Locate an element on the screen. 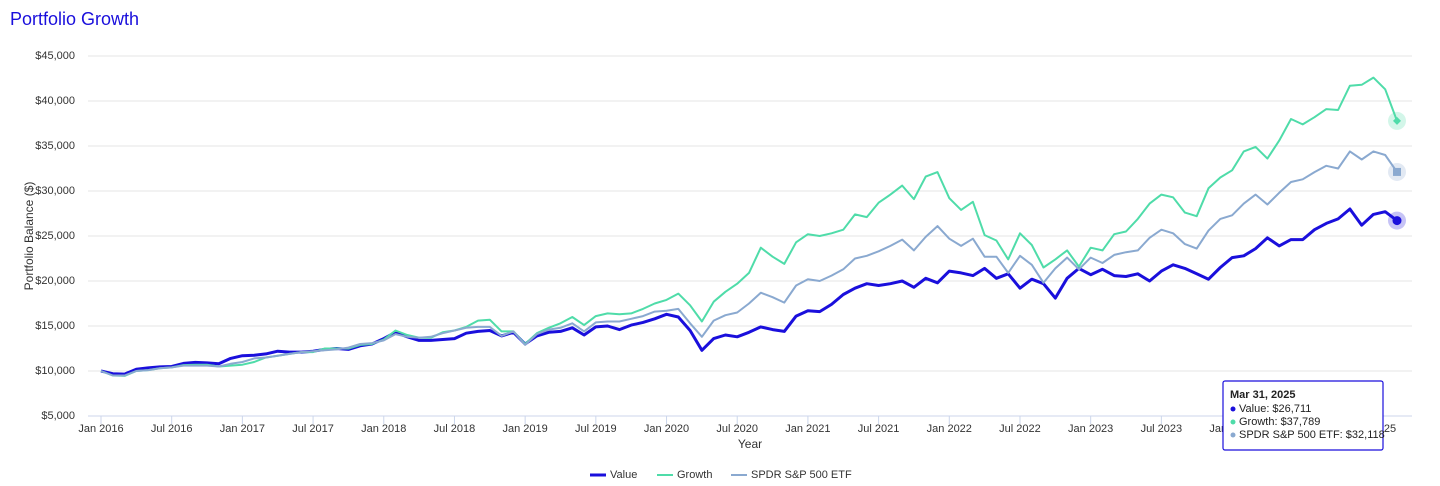 Image resolution: width=1440 pixels, height=486 pixels. x-tick-label: Jul 2018 is located at coordinates (455, 429).